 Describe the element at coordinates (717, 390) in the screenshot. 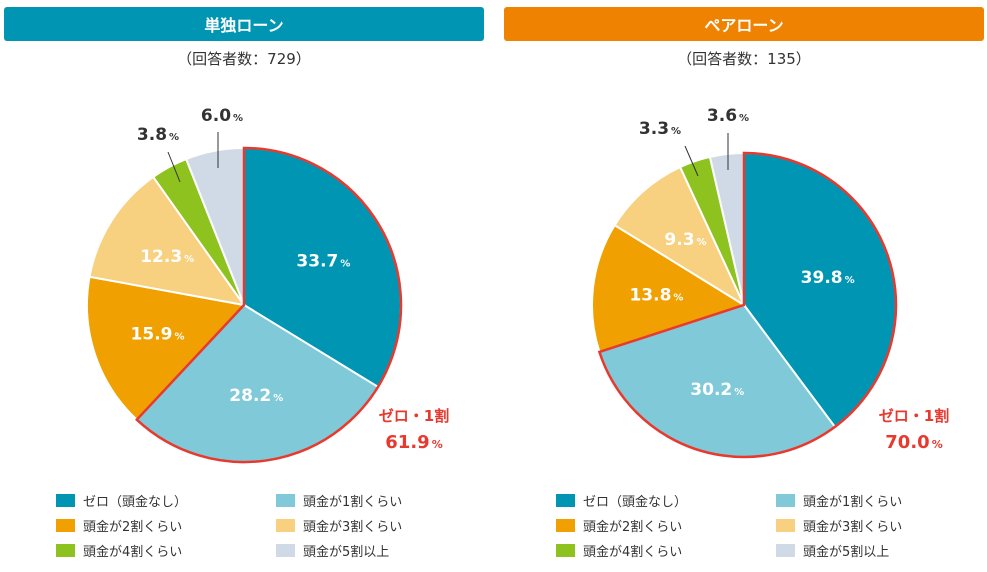

I see `data-label: 30.2%` at that location.